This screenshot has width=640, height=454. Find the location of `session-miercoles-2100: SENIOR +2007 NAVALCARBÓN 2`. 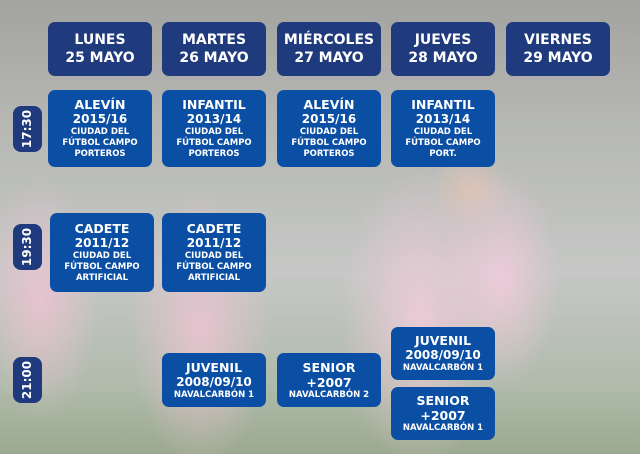

session-miercoles-2100: SENIOR +2007 NAVALCARBÓN 2 is located at coordinates (329, 380).